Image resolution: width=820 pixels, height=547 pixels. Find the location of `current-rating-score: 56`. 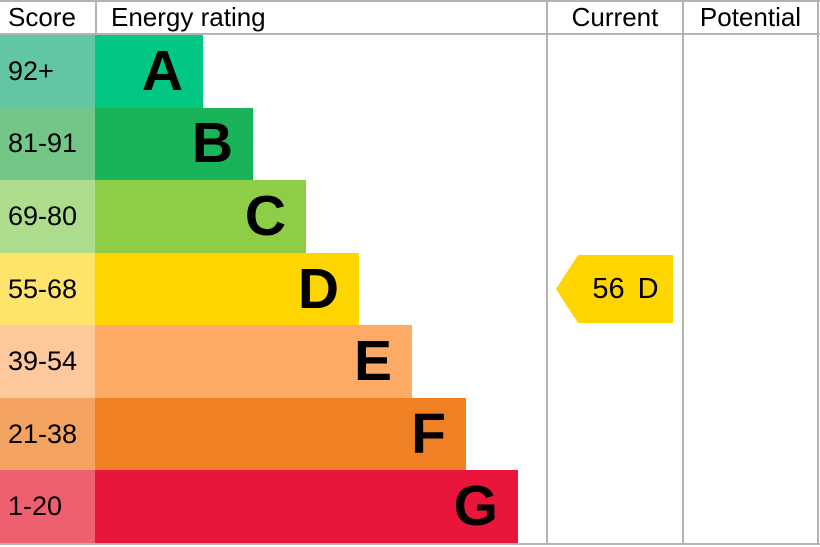

current-rating-score: 56 is located at coordinates (608, 288).